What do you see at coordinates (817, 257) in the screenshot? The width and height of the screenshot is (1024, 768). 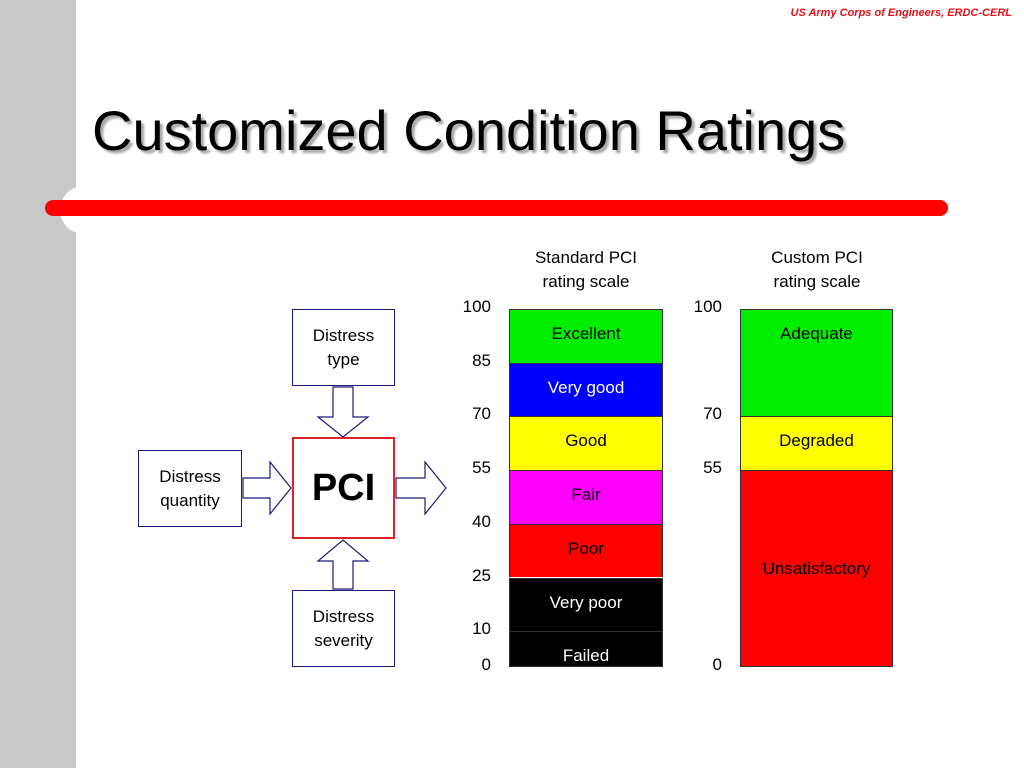 I see `custom-scale-title-line1: Custom PCI` at bounding box center [817, 257].